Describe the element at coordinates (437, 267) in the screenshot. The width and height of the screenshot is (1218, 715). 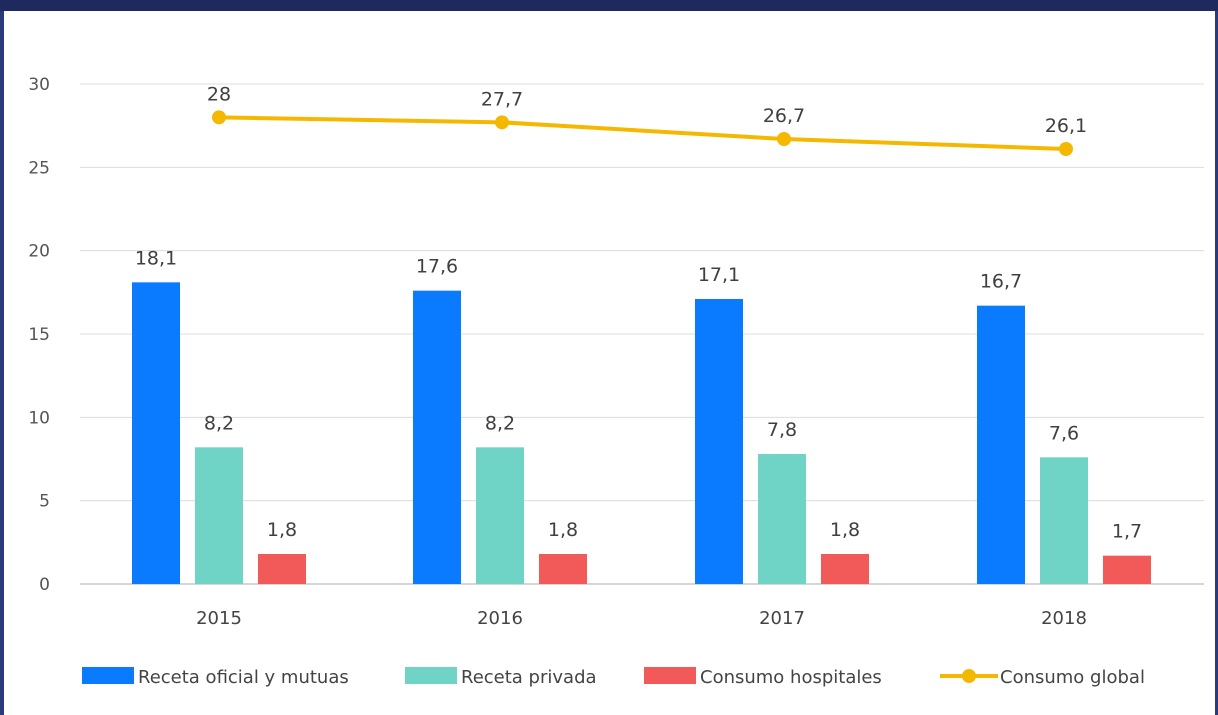
I see `data-label: 17,6` at that location.